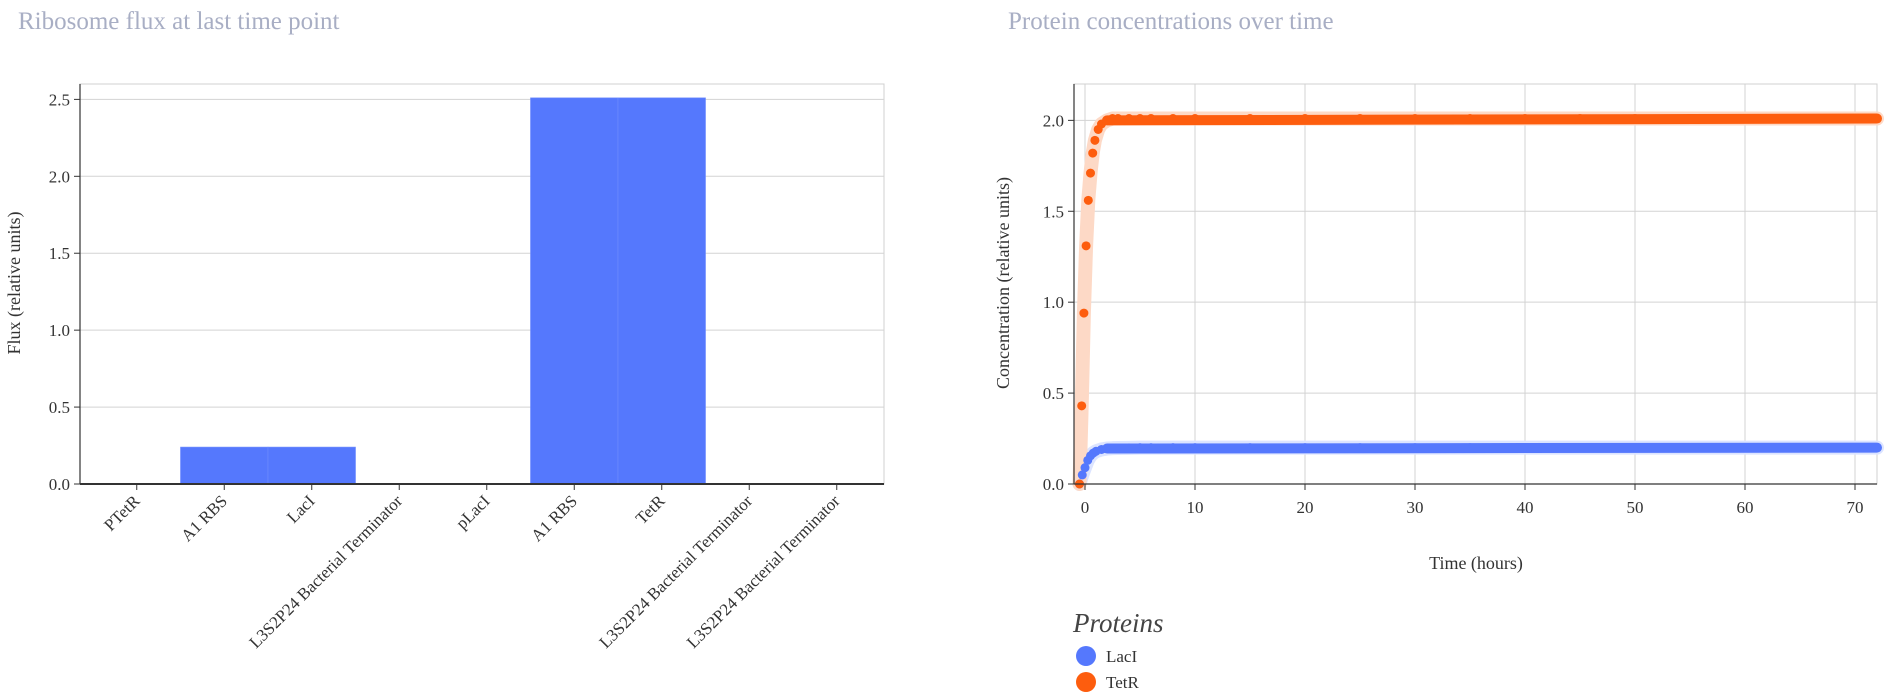  What do you see at coordinates (1476, 563) in the screenshot?
I see `concentration-x-axis-label: Time (hours)` at bounding box center [1476, 563].